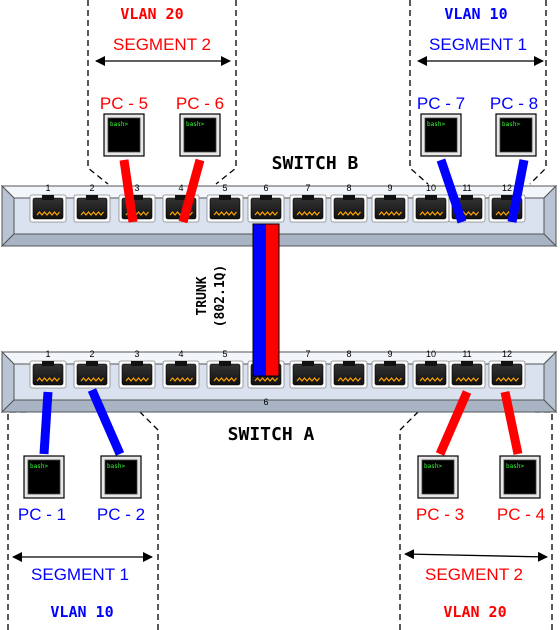 This screenshot has height=630, width=560. Describe the element at coordinates (225, 203) in the screenshot. I see `switch-b-port-5: 5` at that location.